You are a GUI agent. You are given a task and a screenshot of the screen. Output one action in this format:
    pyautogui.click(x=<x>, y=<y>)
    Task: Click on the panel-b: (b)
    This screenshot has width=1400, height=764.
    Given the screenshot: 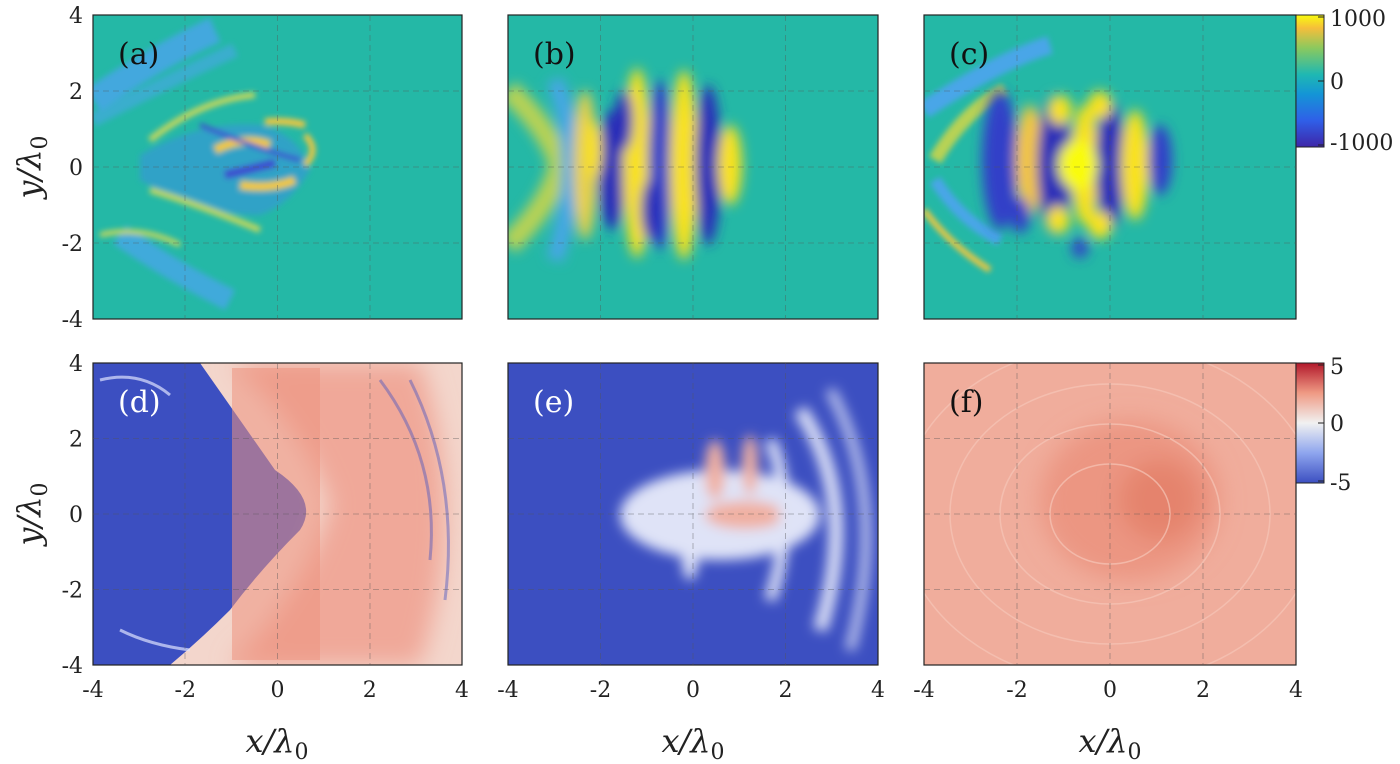 What is the action you would take?
    pyautogui.click(x=693, y=167)
    